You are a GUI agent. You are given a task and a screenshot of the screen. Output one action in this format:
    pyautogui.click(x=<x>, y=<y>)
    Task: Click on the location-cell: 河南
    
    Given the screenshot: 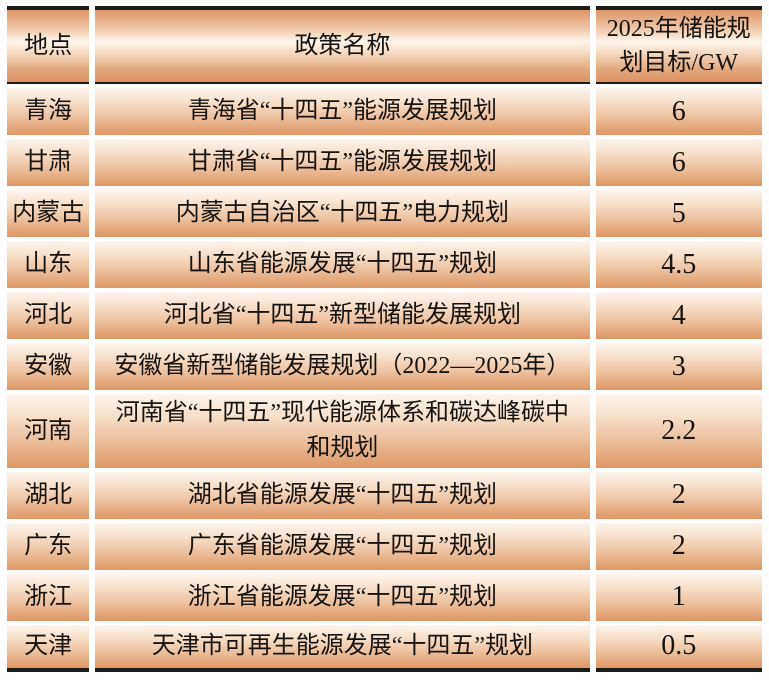 What is the action you would take?
    pyautogui.click(x=48, y=431)
    